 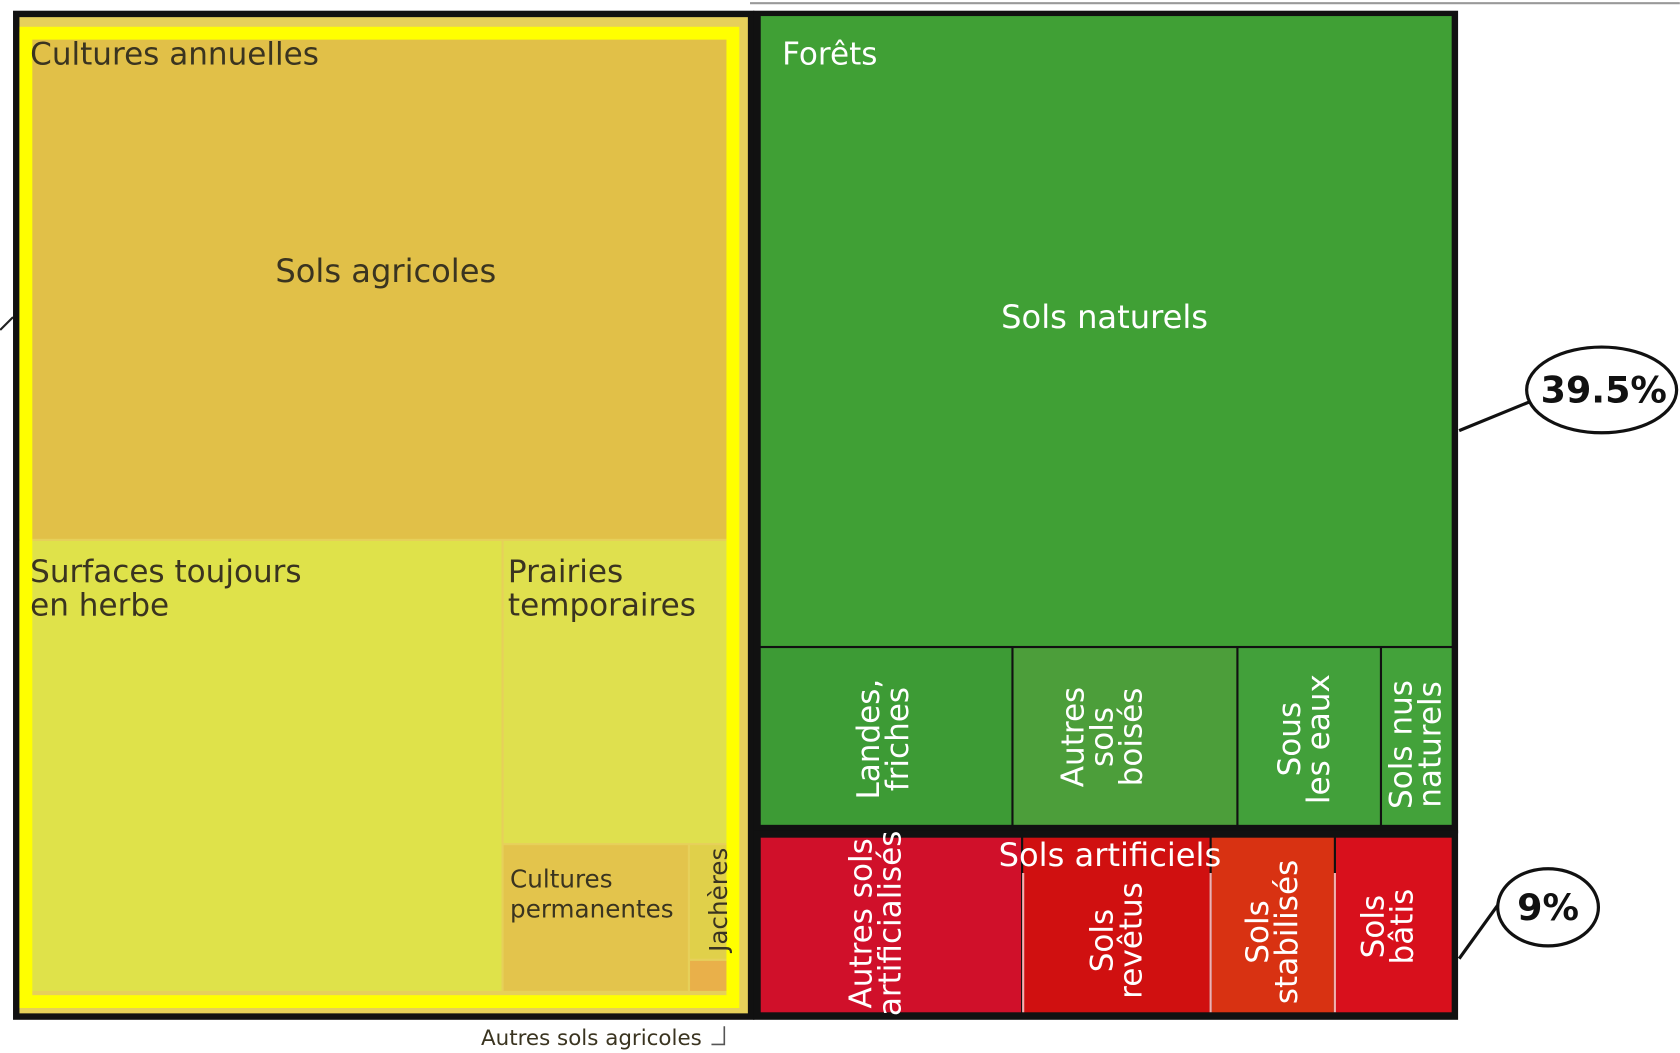 I want to click on tile-label: Solsstabilisés, so click(x=1272, y=932).